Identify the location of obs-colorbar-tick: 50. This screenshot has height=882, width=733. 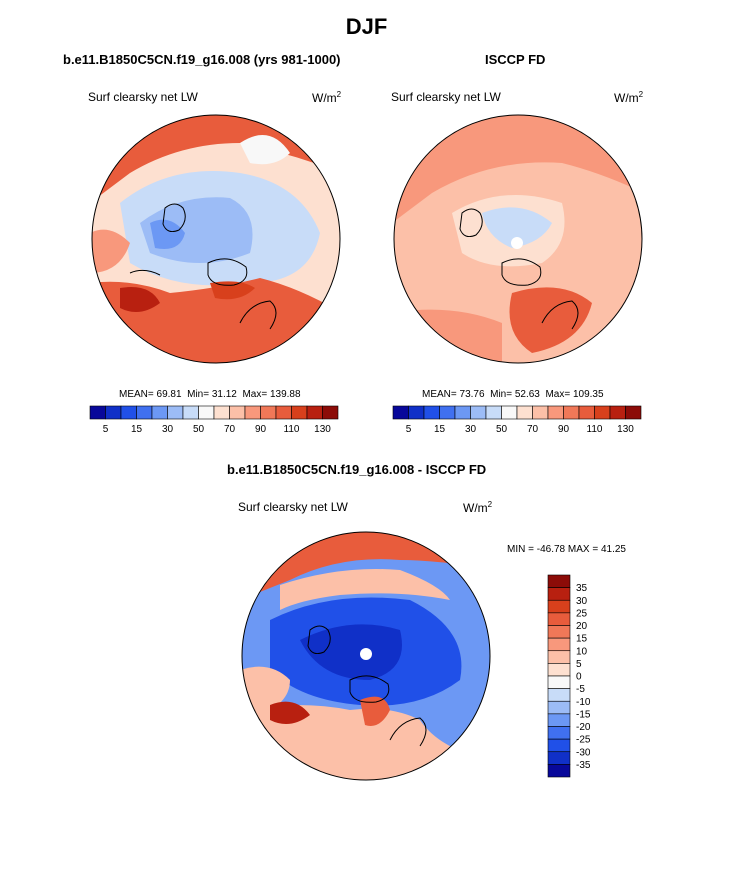
(502, 429).